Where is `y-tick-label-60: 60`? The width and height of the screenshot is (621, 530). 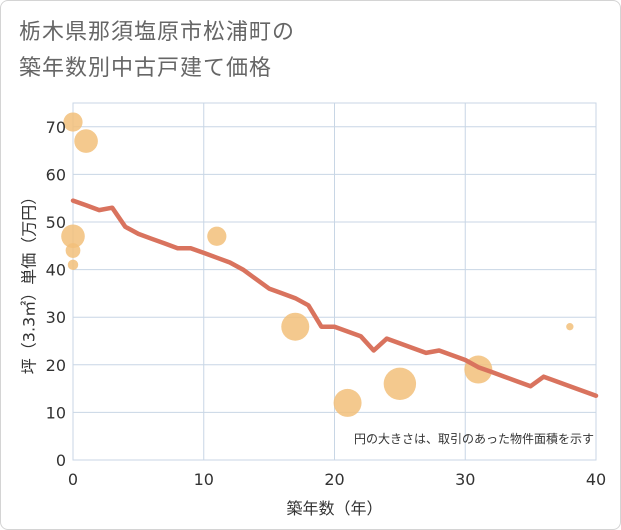
y-tick-label-60: 60 is located at coordinates (56, 174).